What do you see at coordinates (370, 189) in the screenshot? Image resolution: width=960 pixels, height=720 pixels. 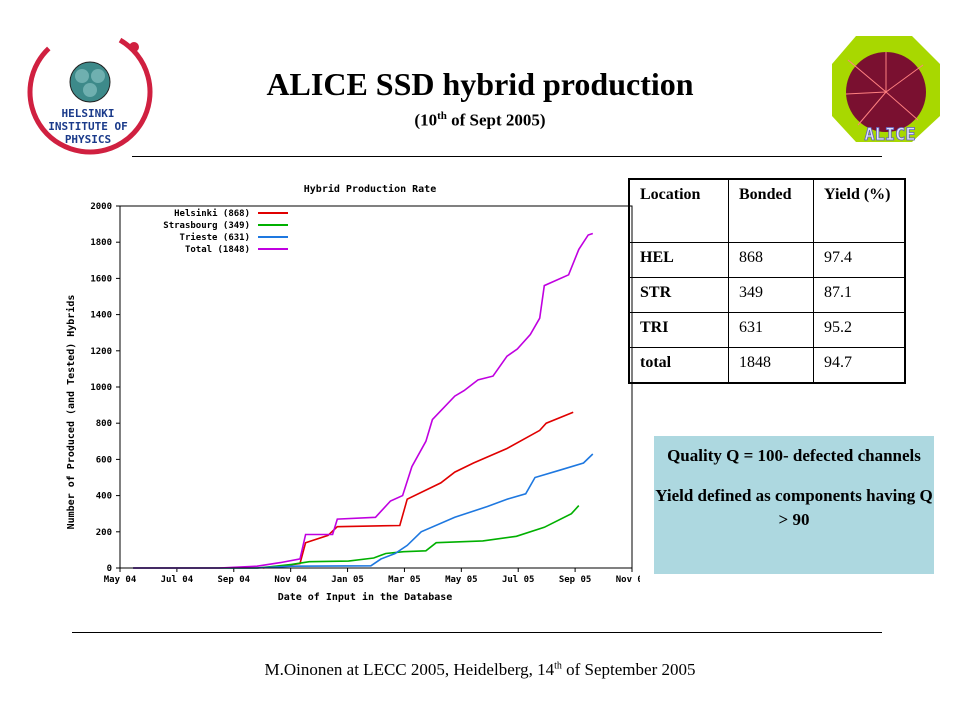 I see `chart-title: Hybrid Production Rate` at bounding box center [370, 189].